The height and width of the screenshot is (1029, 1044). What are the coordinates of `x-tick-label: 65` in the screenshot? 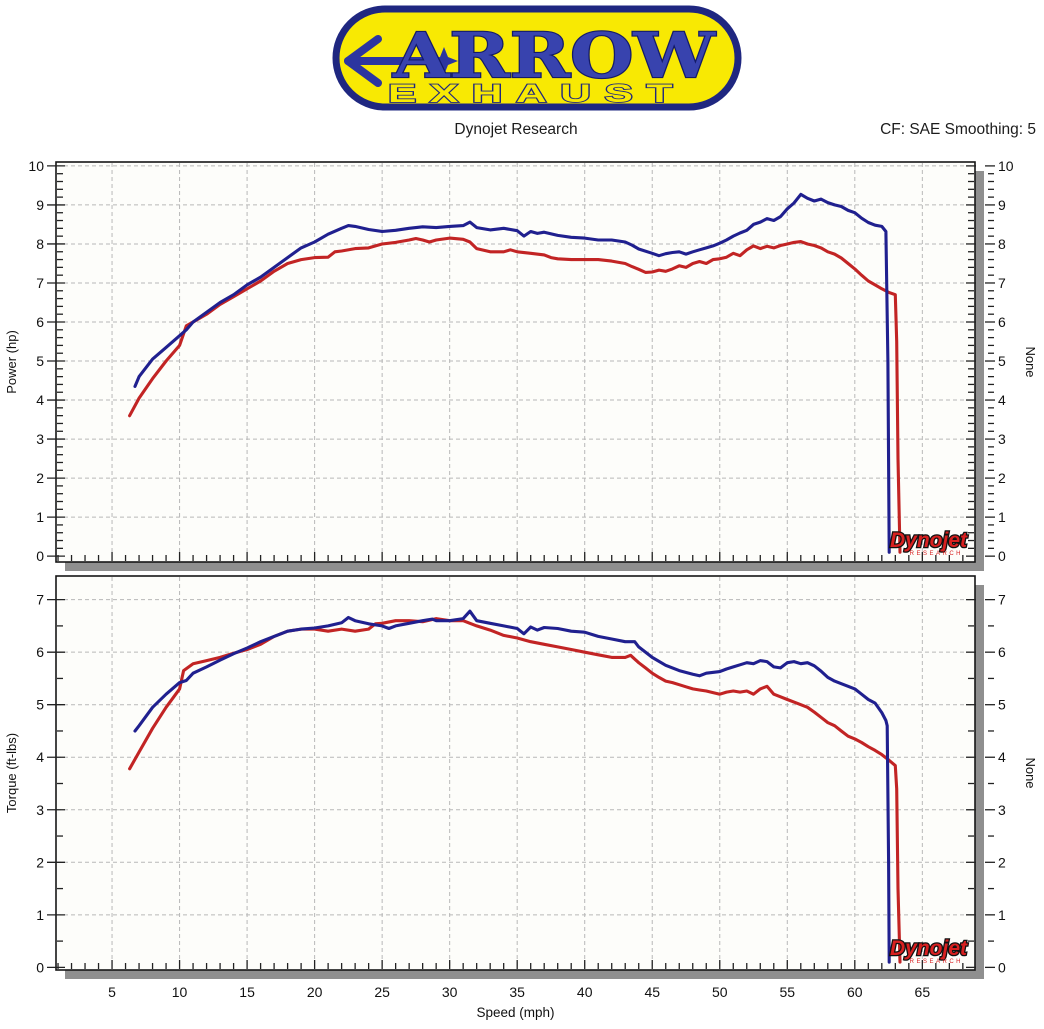 It's located at (923, 992).